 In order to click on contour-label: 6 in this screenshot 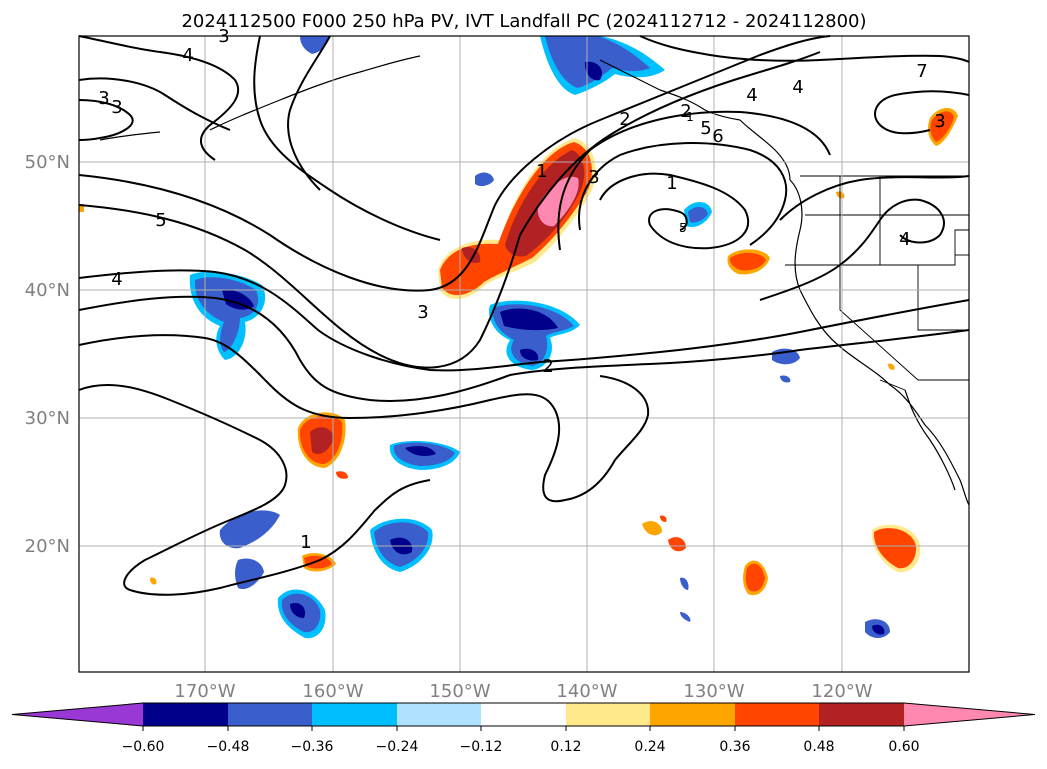, I will do `click(717, 136)`.